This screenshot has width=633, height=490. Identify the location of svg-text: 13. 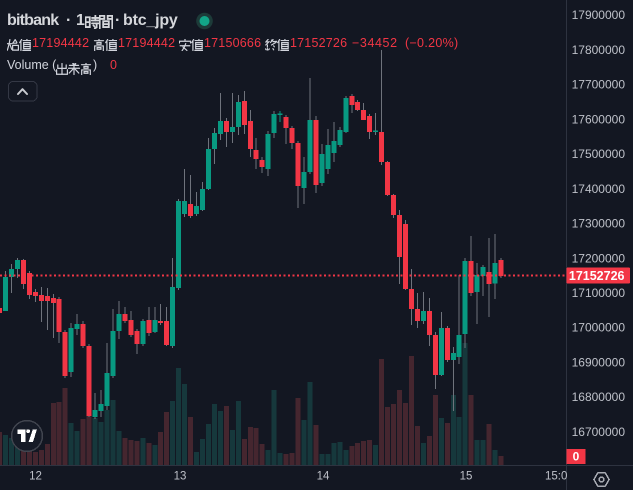
(180, 477).